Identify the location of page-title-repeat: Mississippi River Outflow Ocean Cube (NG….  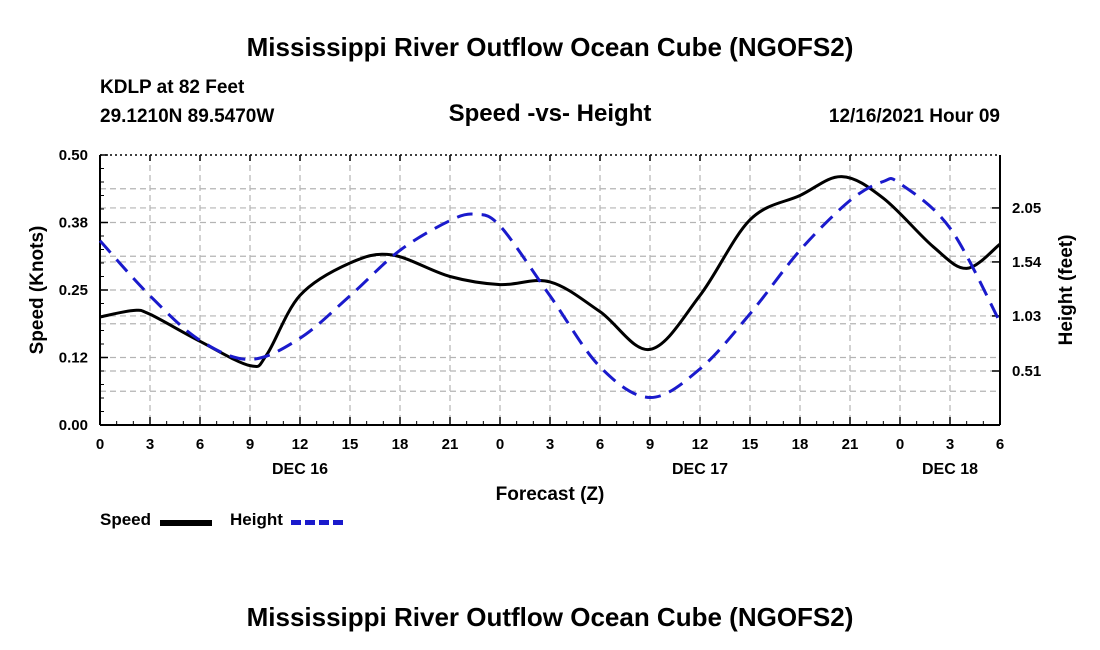
(550, 617).